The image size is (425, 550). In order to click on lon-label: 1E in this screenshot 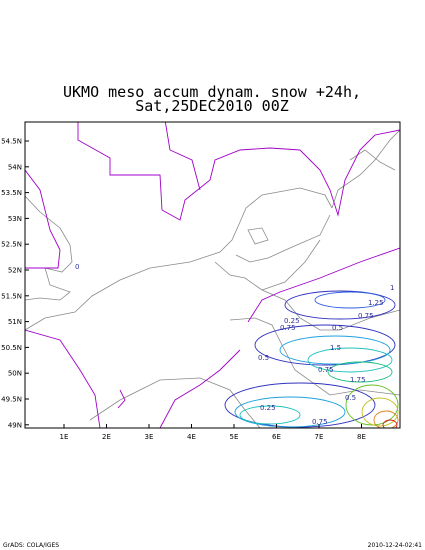, I will do `click(64, 437)`.